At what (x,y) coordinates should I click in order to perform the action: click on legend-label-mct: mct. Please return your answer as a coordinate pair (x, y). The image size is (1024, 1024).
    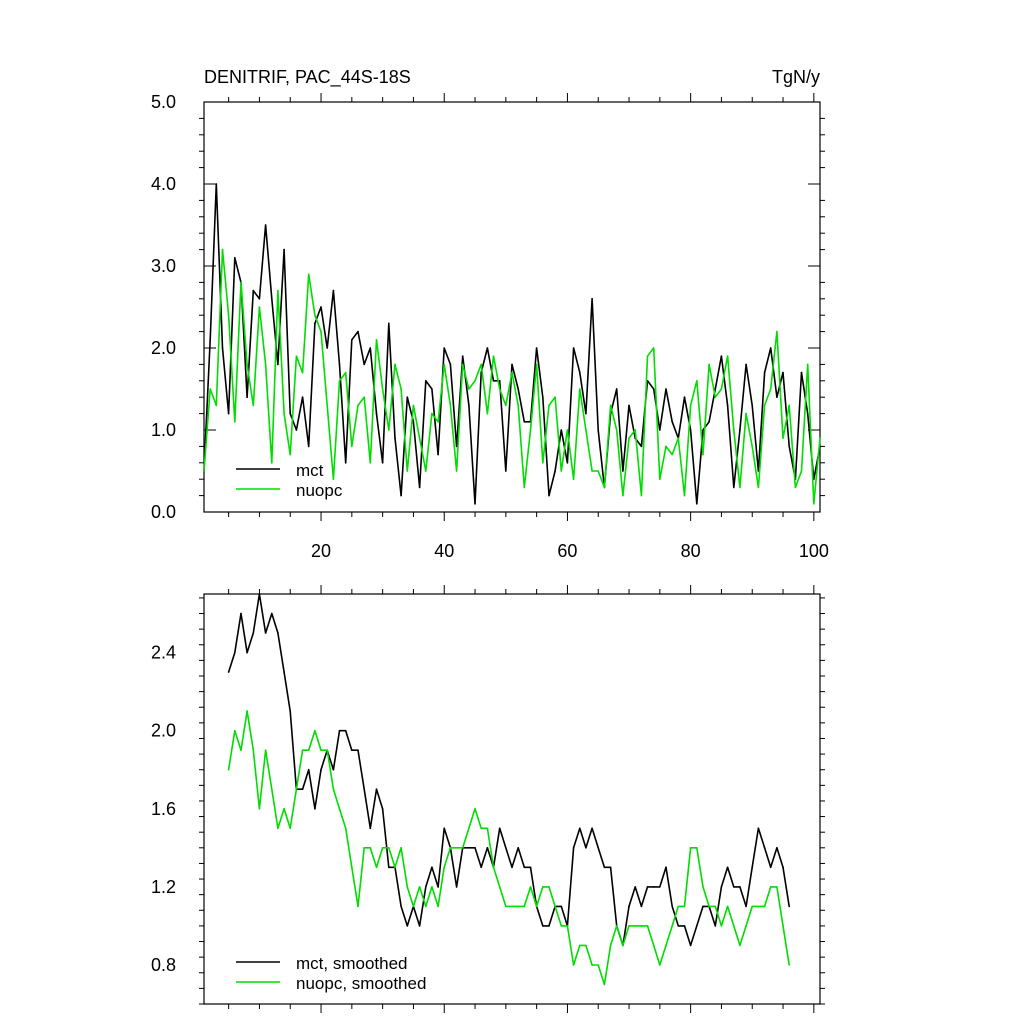
    Looking at the image, I should click on (310, 470).